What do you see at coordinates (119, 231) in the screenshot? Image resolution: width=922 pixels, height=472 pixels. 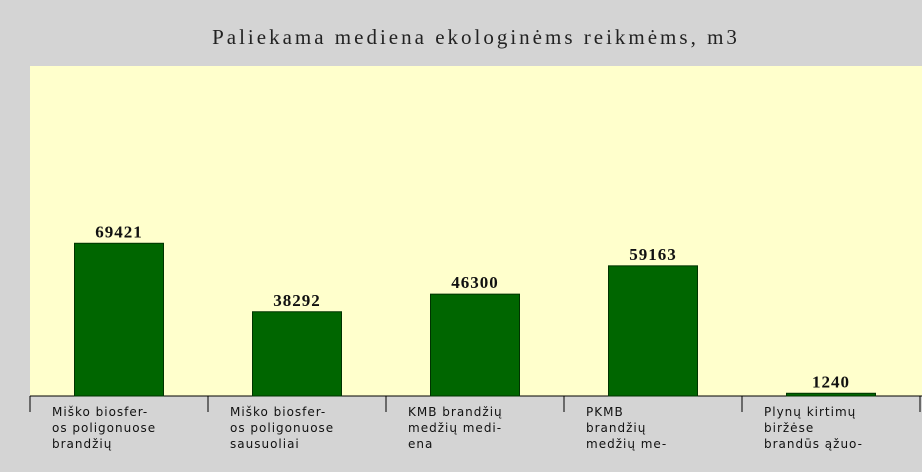 I see `value-label: 69421` at bounding box center [119, 231].